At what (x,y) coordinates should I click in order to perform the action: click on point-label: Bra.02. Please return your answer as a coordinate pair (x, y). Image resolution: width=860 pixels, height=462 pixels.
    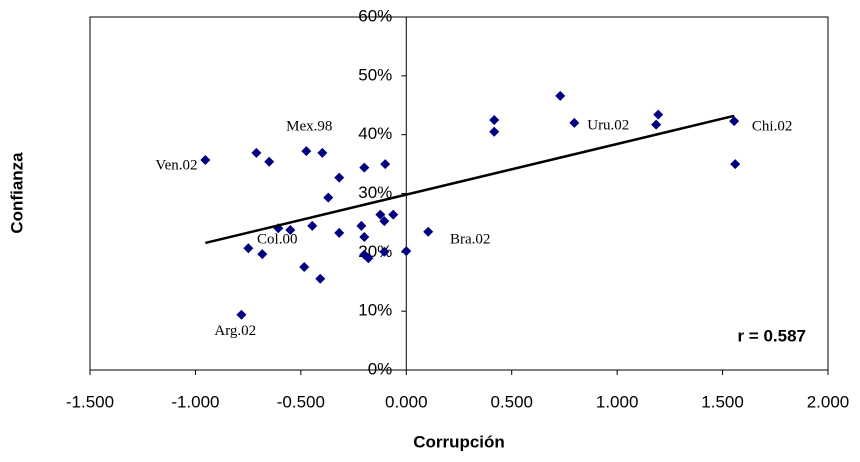
    Looking at the image, I should click on (470, 239).